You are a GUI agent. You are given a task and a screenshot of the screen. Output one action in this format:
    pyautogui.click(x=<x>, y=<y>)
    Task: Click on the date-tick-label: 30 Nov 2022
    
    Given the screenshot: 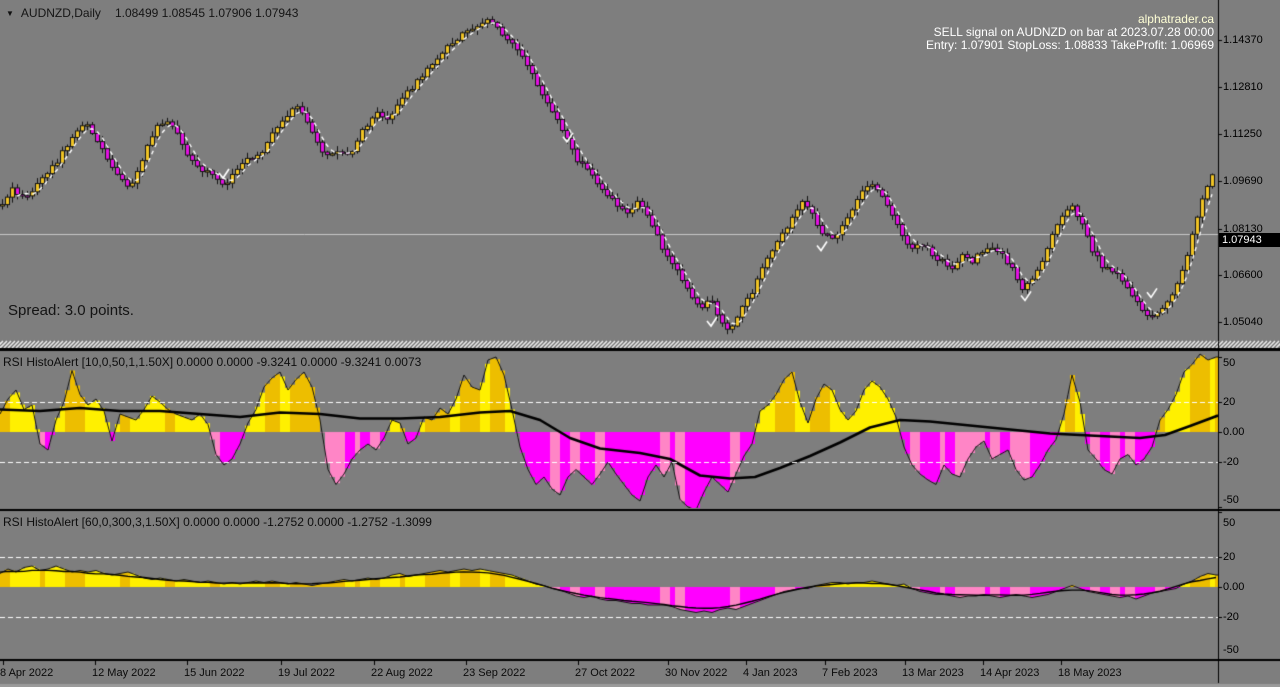 What is the action you would take?
    pyautogui.click(x=696, y=673)
    